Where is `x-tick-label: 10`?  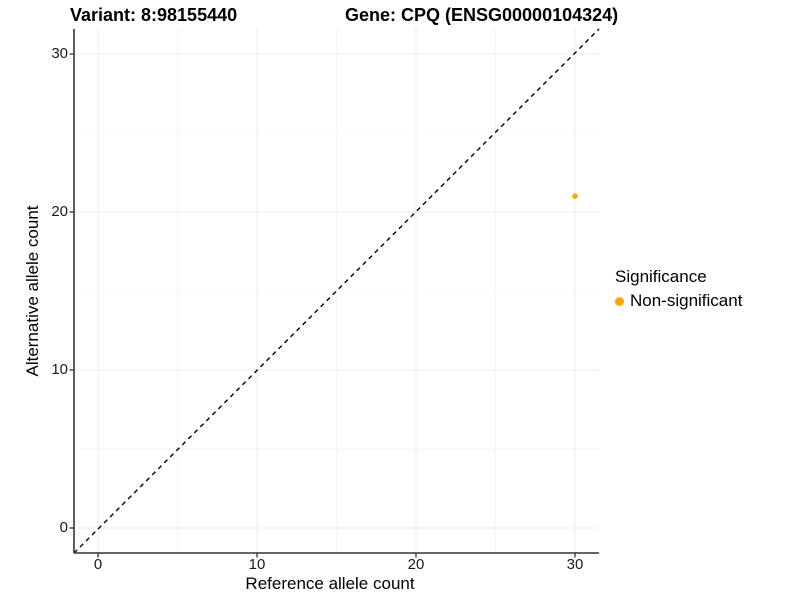
x-tick-label: 10 is located at coordinates (257, 564).